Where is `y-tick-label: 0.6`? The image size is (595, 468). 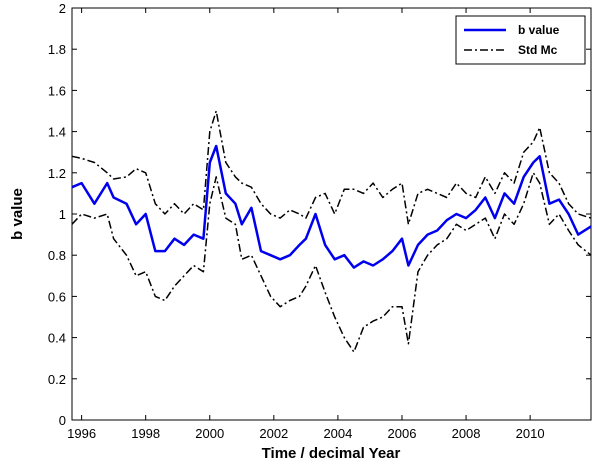
y-tick-label: 0.6 is located at coordinates (57, 296).